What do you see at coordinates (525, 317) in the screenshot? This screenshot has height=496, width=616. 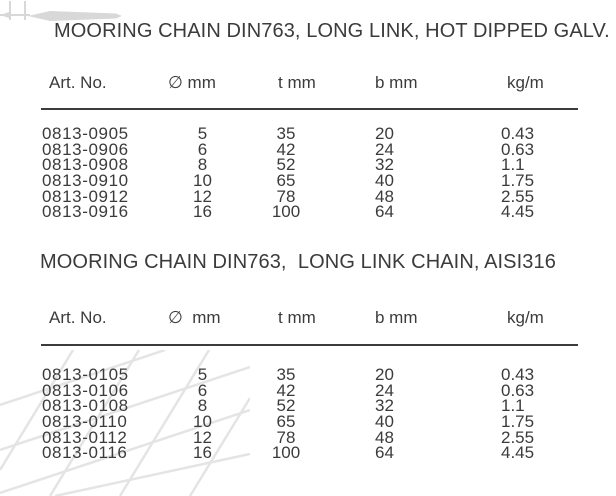 I see `table2-col-header-kg-per-m: kg/m` at bounding box center [525, 317].